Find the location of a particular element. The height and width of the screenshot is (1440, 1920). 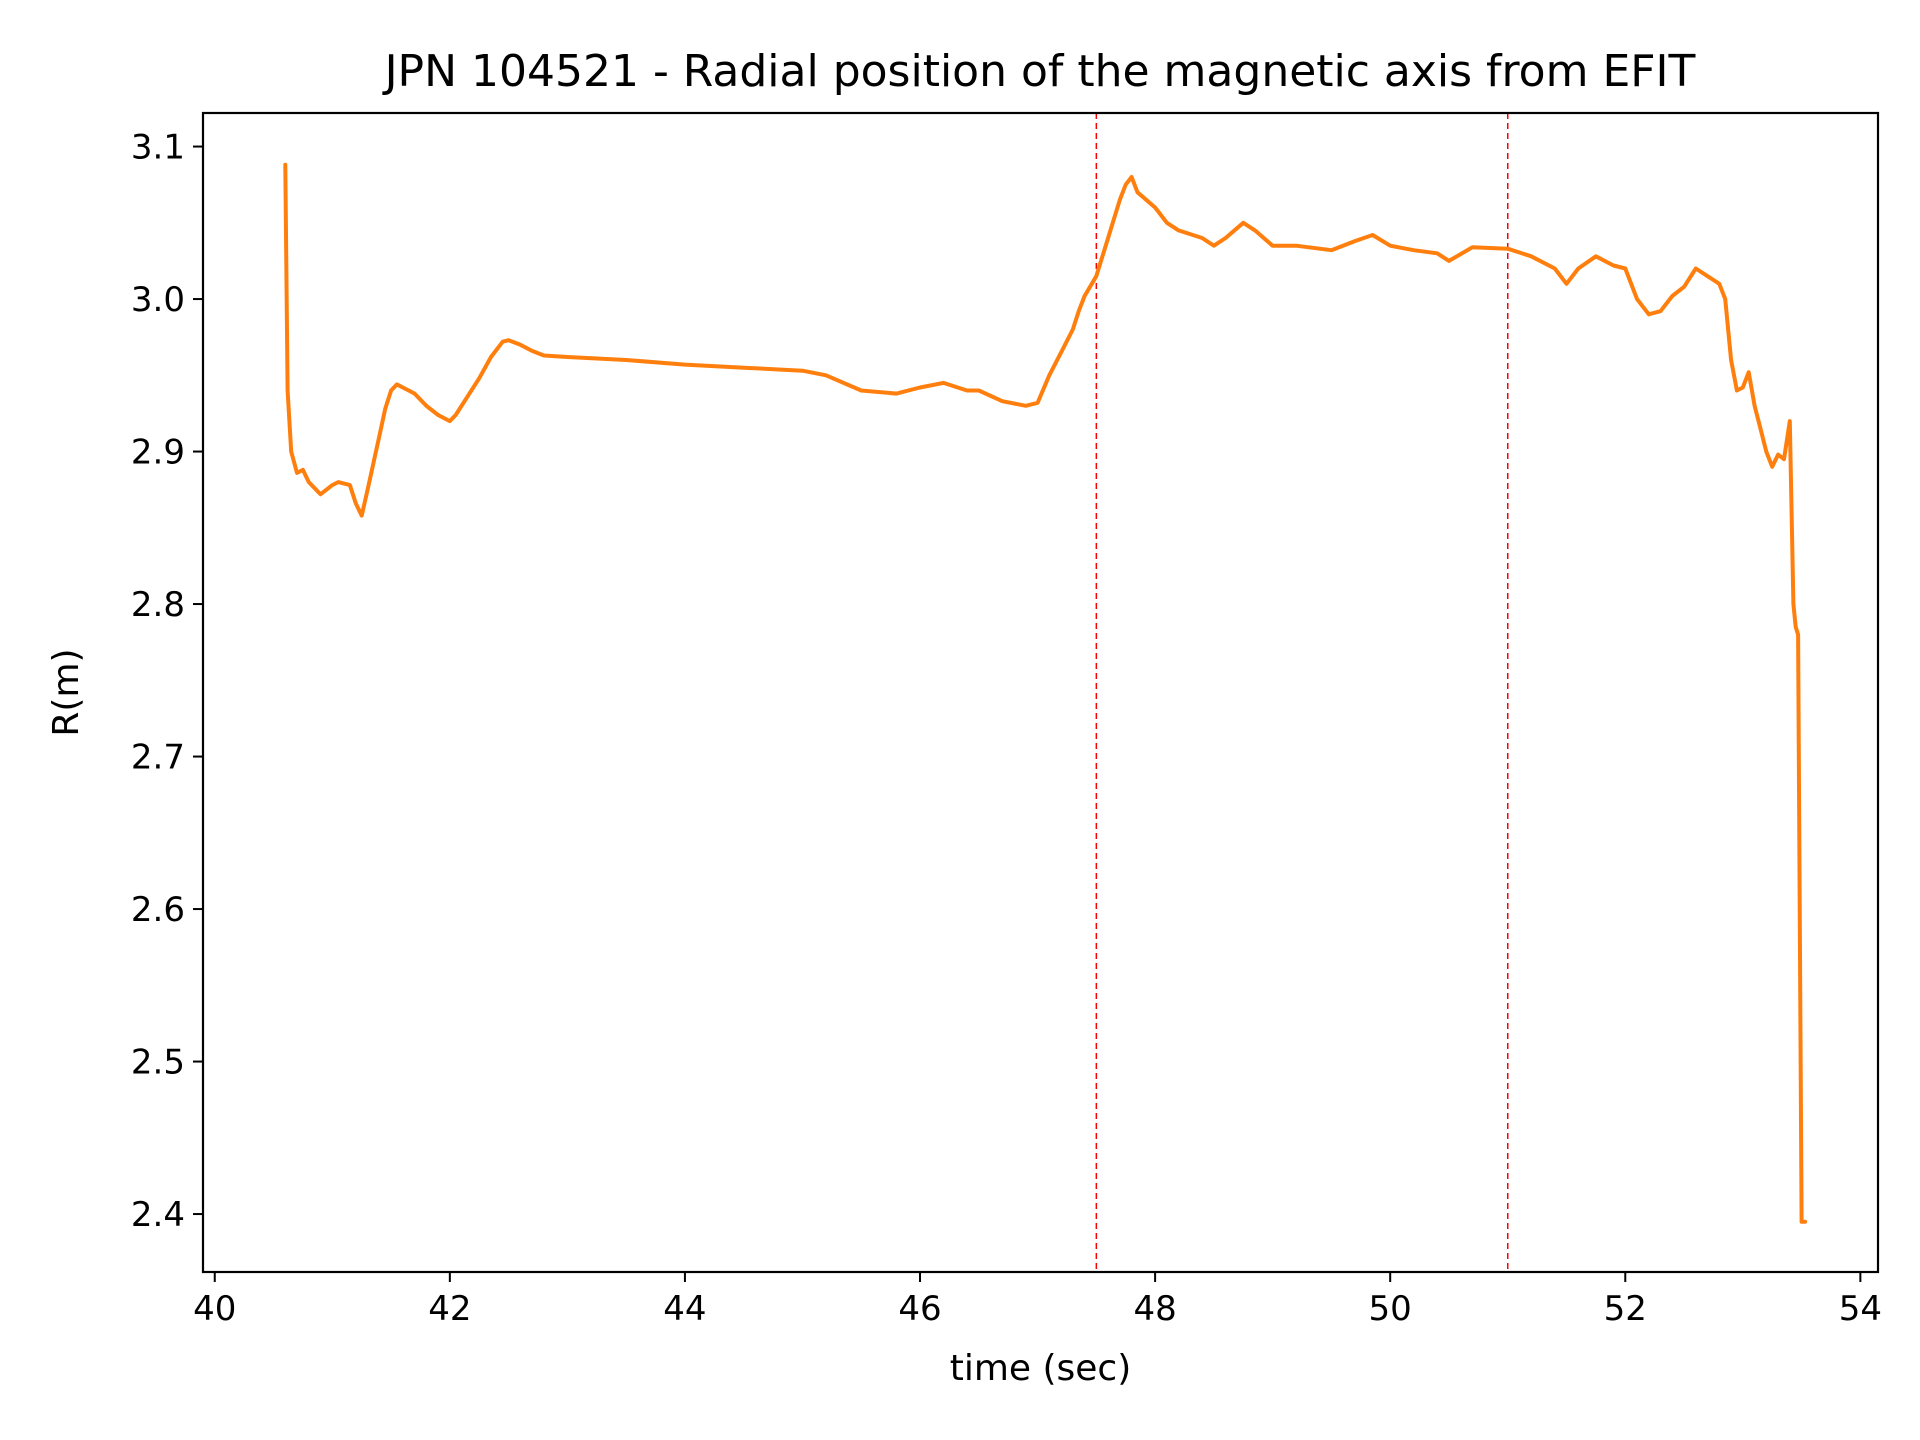

y-tick-label: 3.1 is located at coordinates (158, 148).